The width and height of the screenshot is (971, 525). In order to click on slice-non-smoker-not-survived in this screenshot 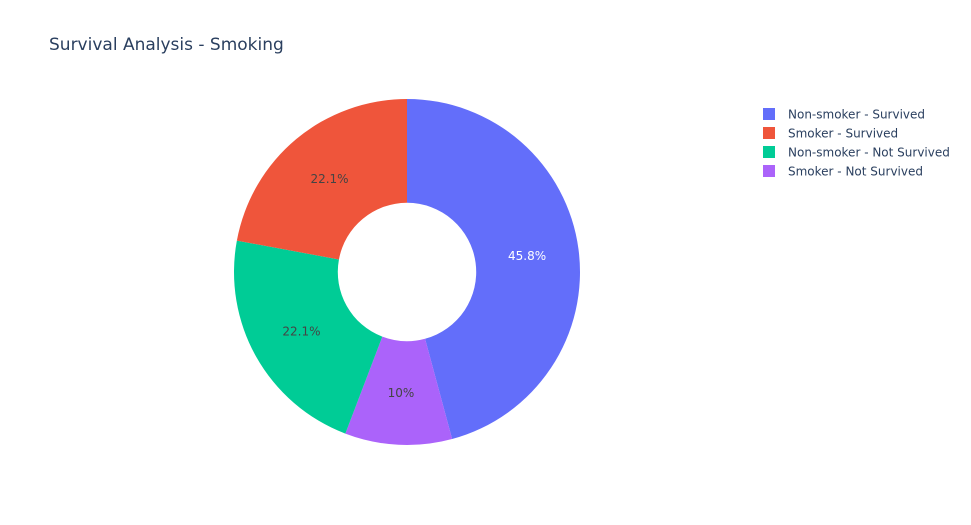, I will do `click(308, 337)`.